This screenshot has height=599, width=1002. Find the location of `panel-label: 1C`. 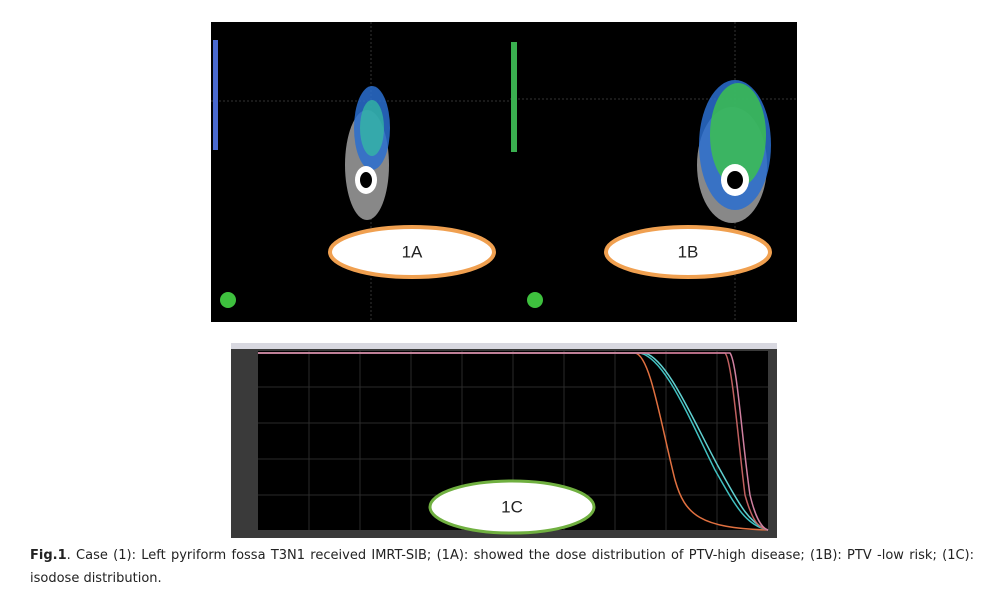

panel-label: 1C is located at coordinates (512, 506).